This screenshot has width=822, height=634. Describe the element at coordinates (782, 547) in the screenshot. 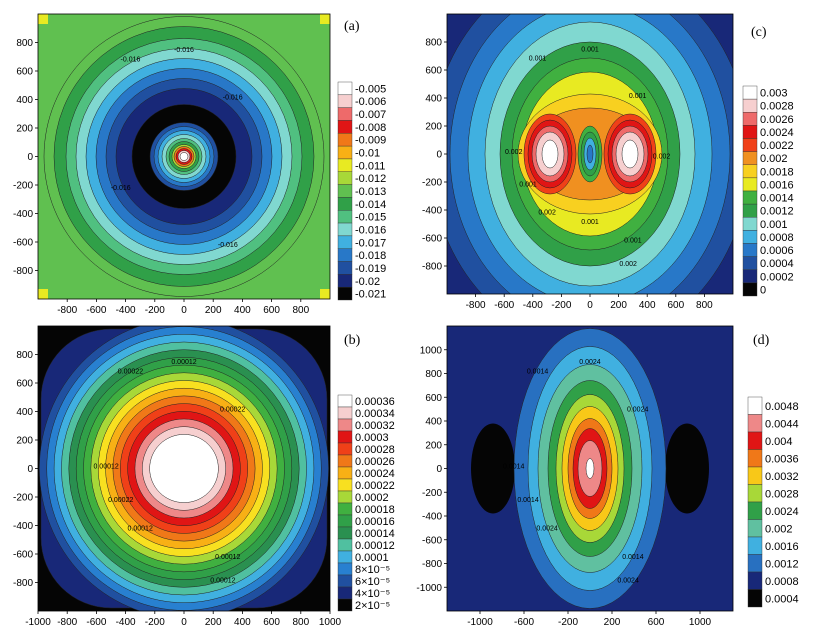

I see `colorbar-label: 0.0016` at that location.